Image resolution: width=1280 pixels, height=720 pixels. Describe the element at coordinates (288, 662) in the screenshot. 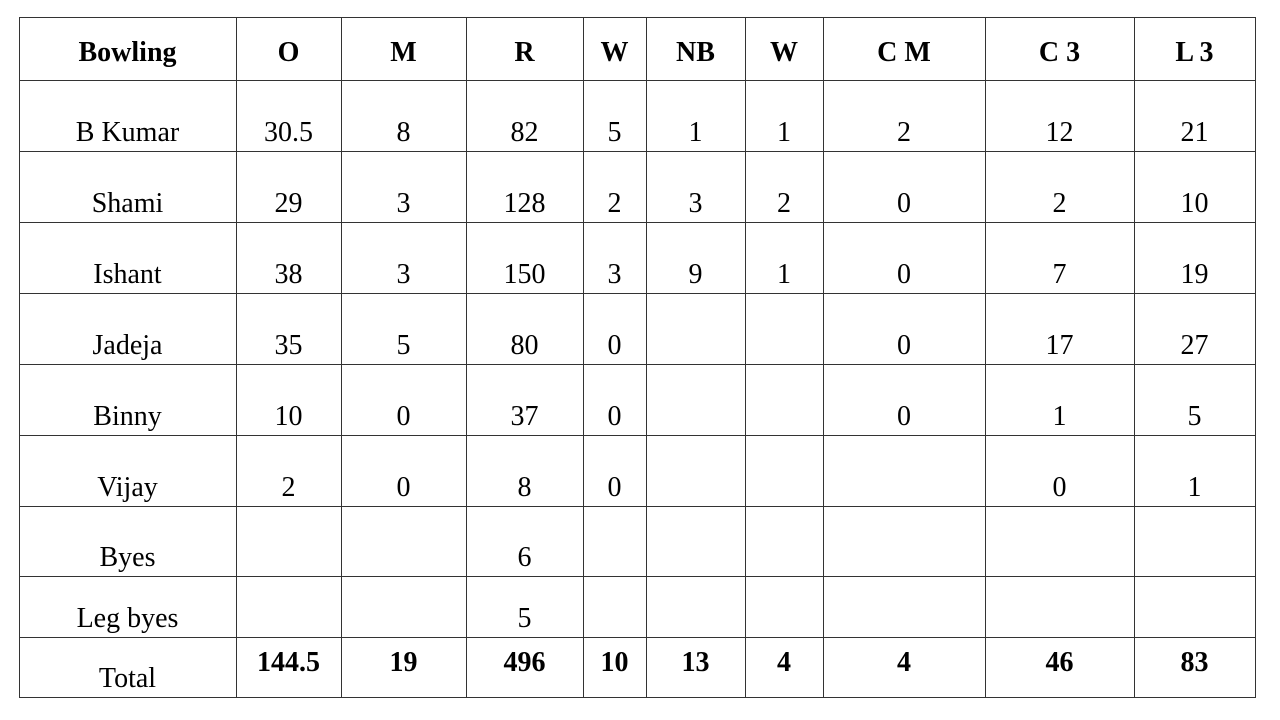

I see `total-value: 144.5` at that location.